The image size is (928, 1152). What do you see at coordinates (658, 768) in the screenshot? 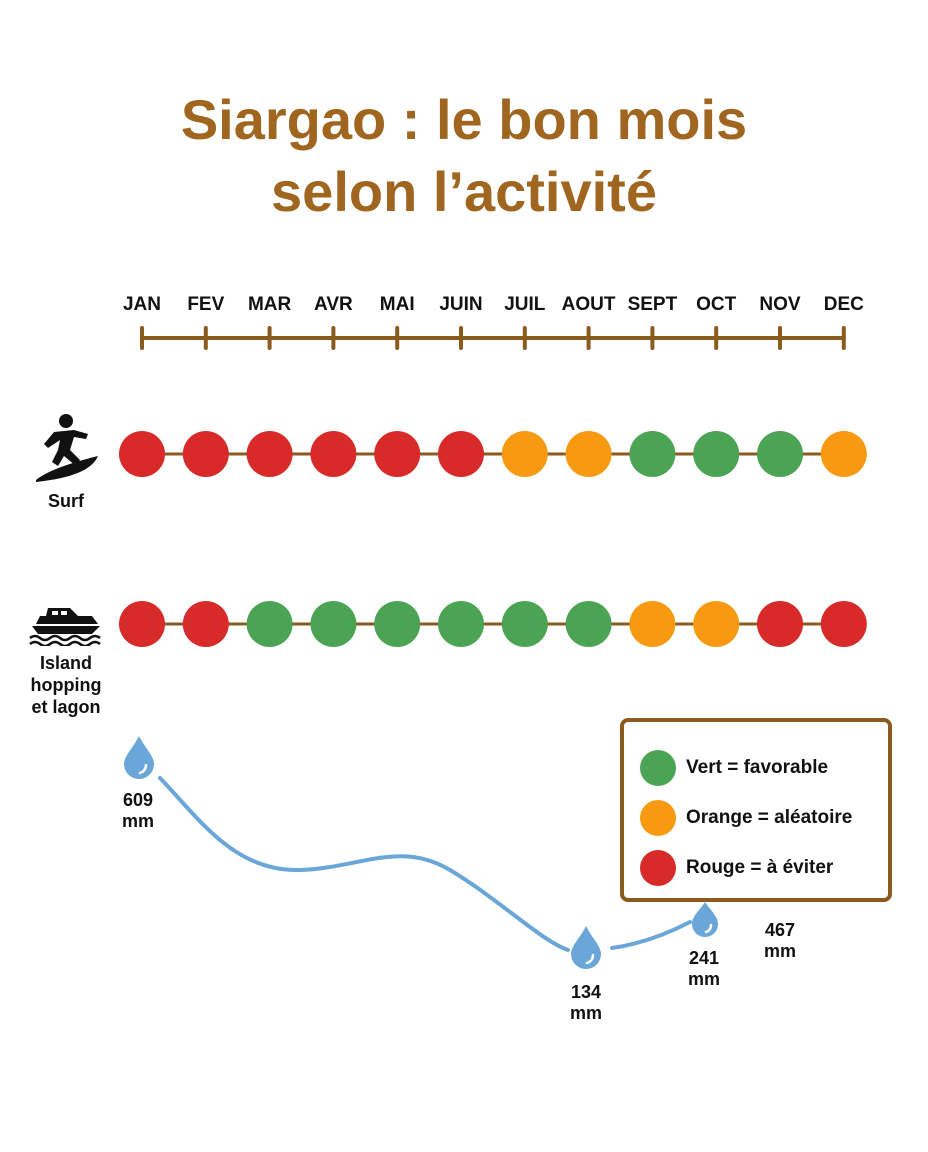
I see `legend-swatch-green` at bounding box center [658, 768].